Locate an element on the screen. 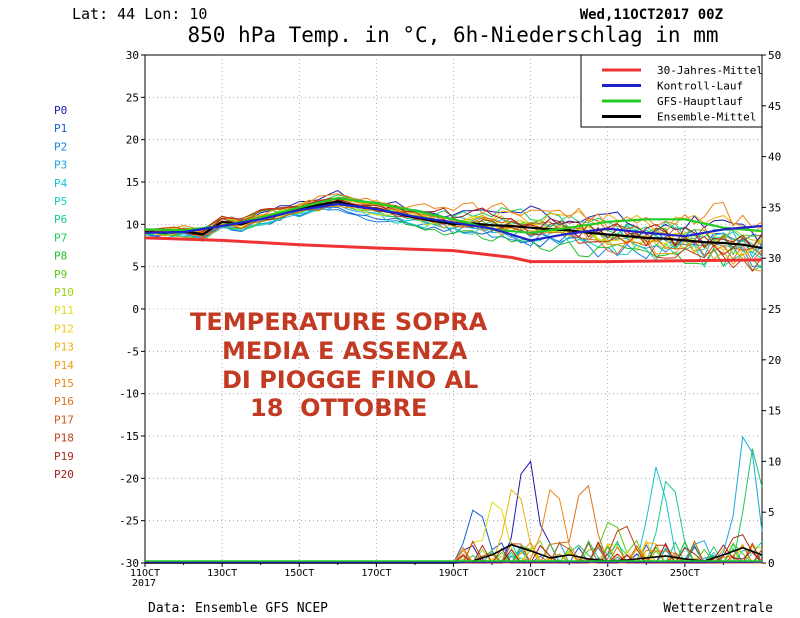  member-label-p13: P13 is located at coordinates (64, 347).